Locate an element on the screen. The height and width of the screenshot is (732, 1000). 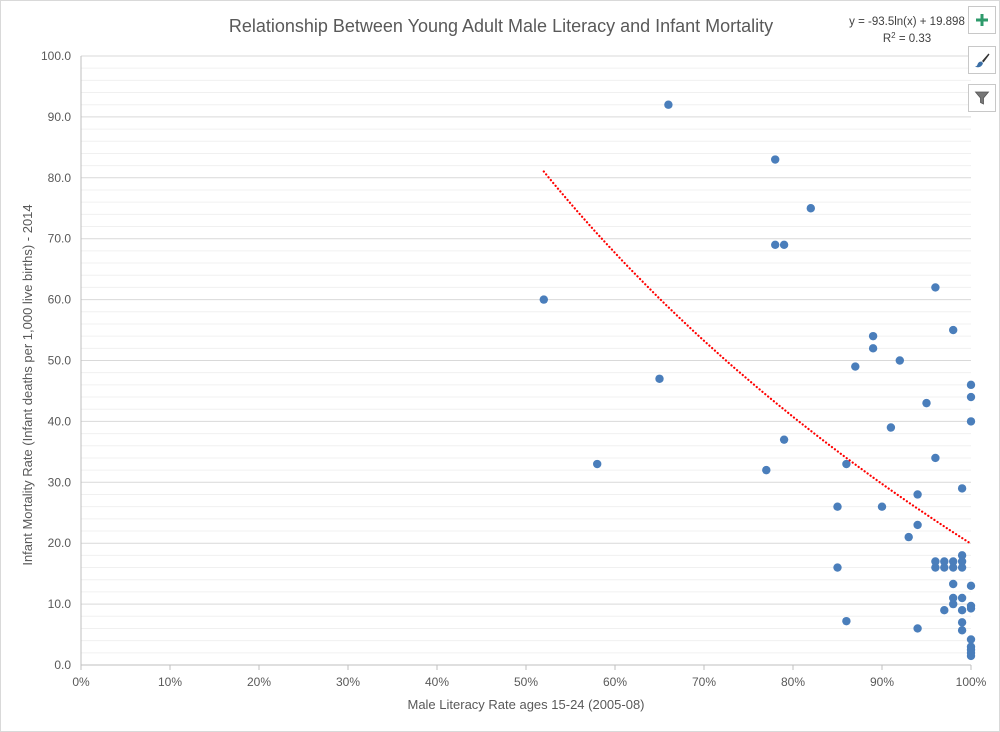
y-tick-label: 90.0 is located at coordinates (60, 117).